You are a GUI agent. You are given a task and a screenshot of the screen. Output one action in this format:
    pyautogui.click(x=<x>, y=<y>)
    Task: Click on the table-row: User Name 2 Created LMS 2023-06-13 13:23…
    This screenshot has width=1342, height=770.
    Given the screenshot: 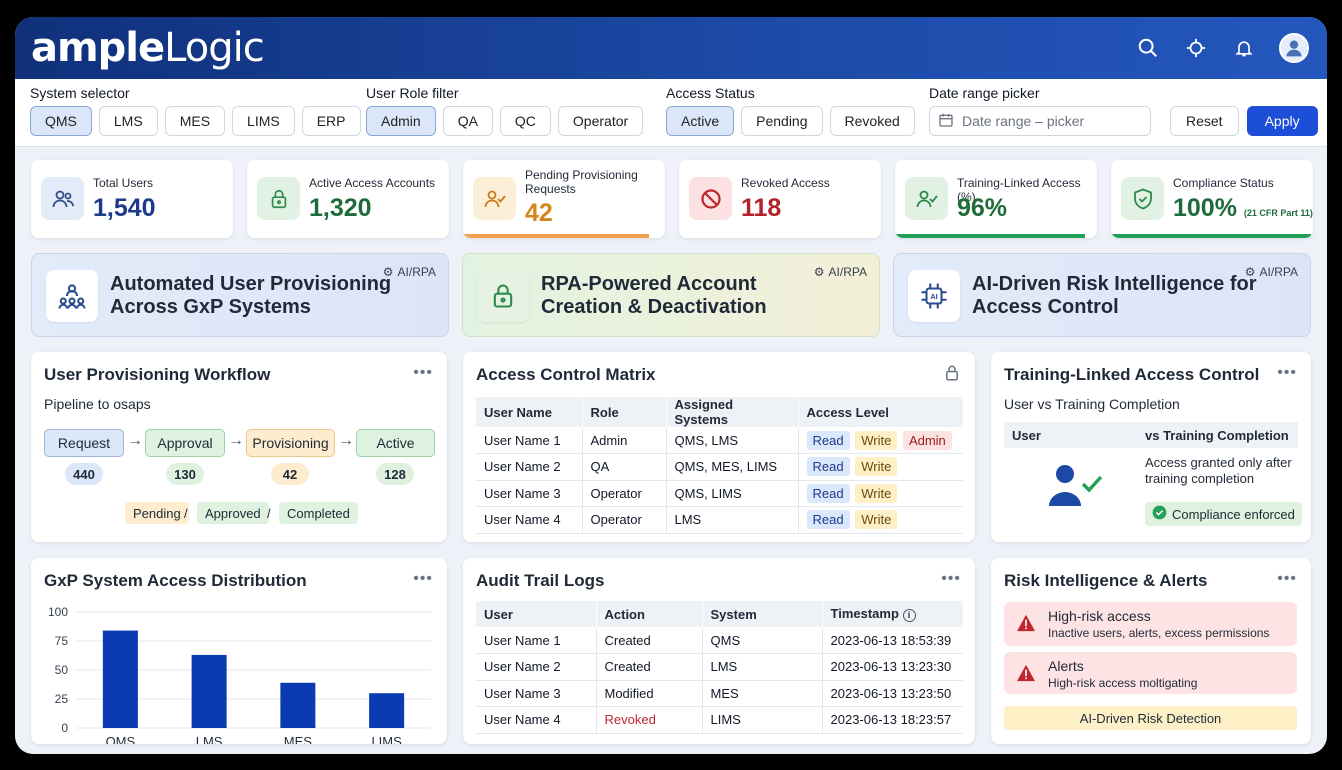 What is the action you would take?
    pyautogui.click(x=719, y=667)
    